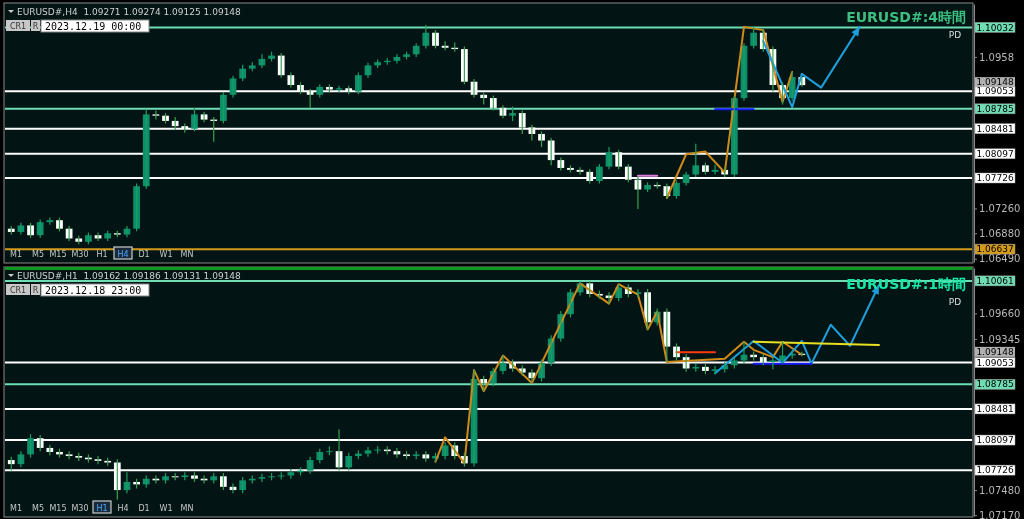  What do you see at coordinates (93, 290) in the screenshot?
I see `annotation: 2023.12.18 23:00` at bounding box center [93, 290].